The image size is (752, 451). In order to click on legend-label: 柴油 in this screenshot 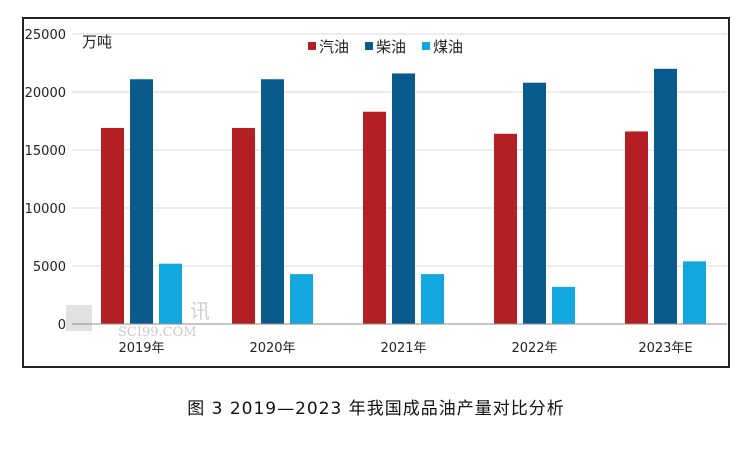, I will do `click(391, 47)`.